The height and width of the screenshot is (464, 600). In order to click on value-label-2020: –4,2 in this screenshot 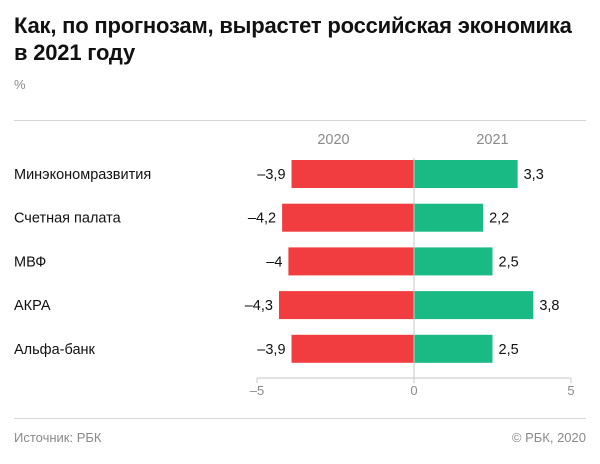, I will do `click(262, 219)`.